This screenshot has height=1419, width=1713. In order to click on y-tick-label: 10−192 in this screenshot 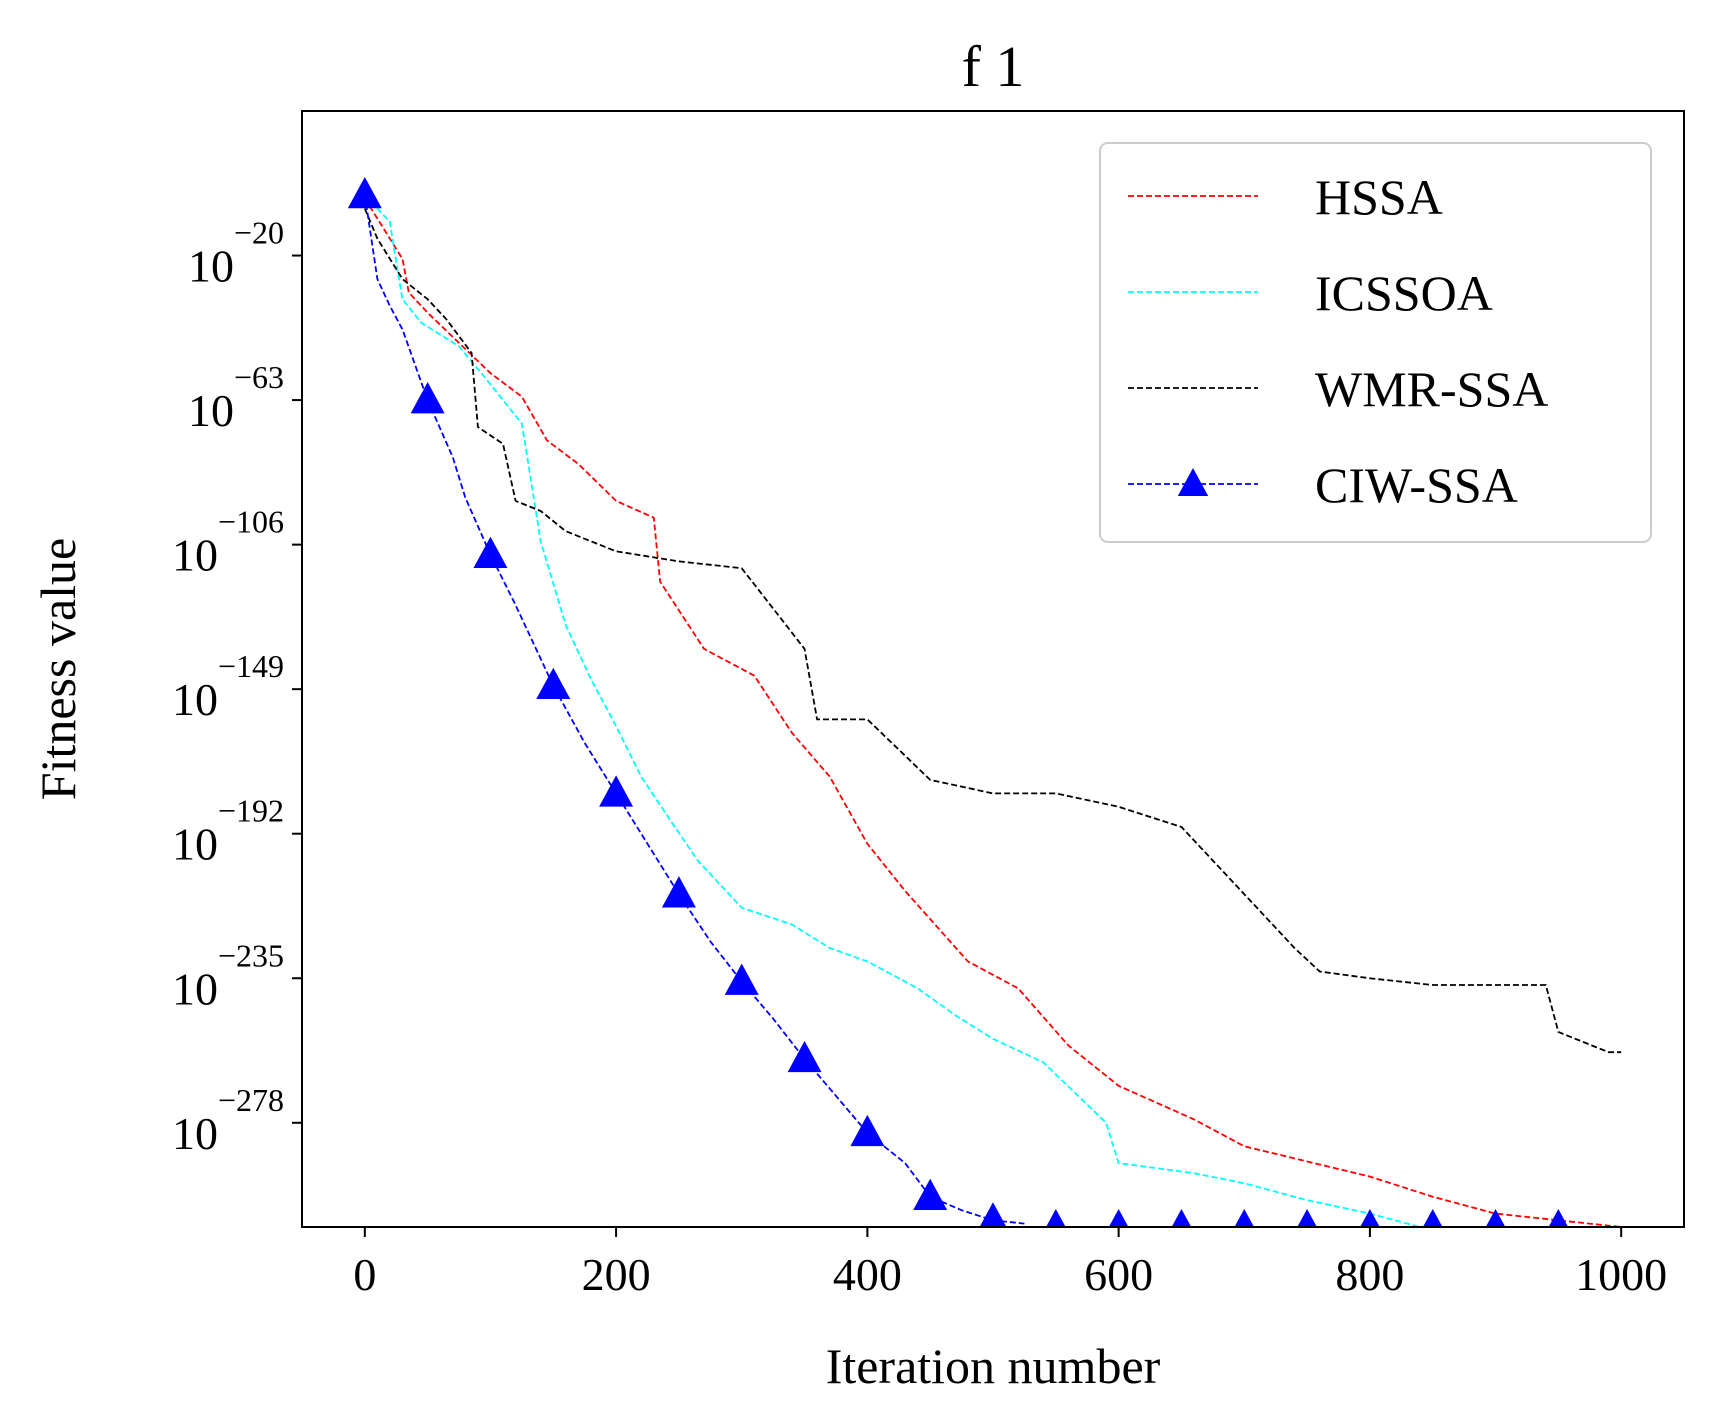, I will do `click(228, 831)`.